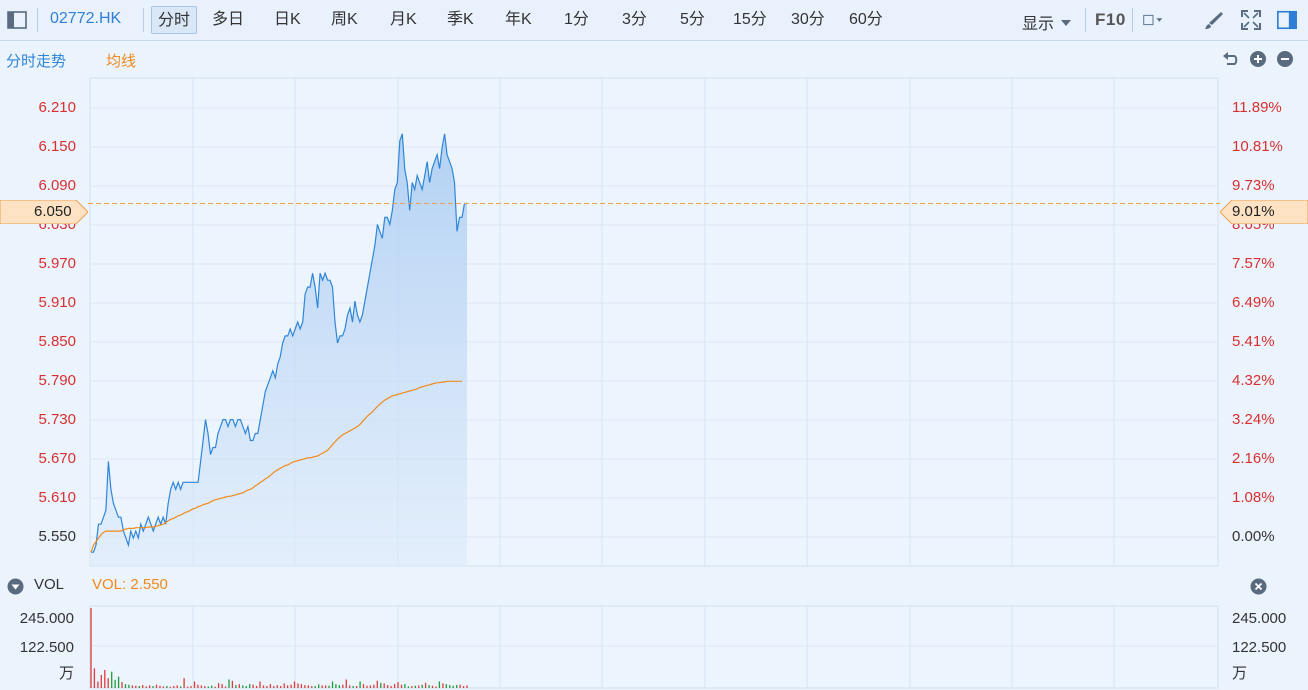 The width and height of the screenshot is (1308, 690). Describe the element at coordinates (57, 302) in the screenshot. I see `price-tick-label: 5.910` at that location.